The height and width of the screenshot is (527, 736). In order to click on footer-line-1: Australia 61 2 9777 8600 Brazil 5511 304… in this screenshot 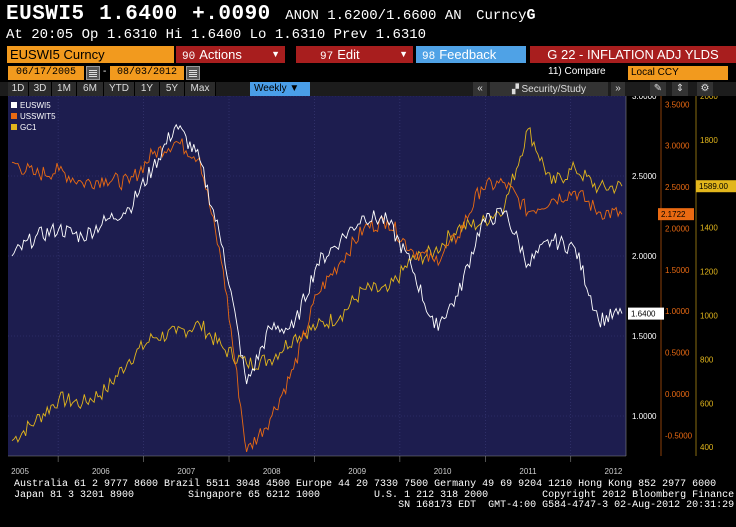, I will do `click(365, 484)`.